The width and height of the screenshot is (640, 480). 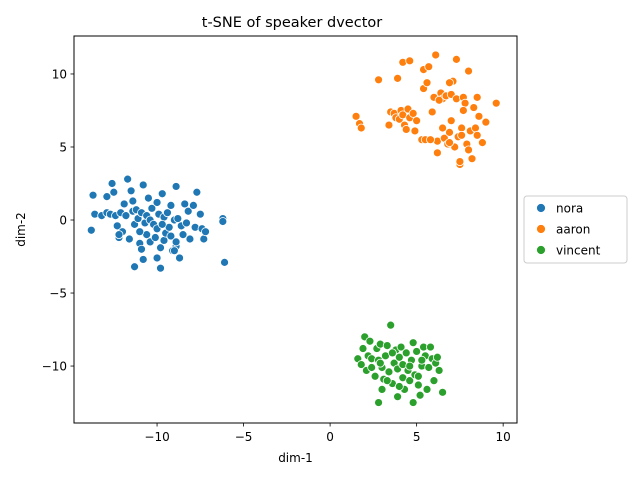 I want to click on x-tick-label: 10, so click(x=503, y=437).